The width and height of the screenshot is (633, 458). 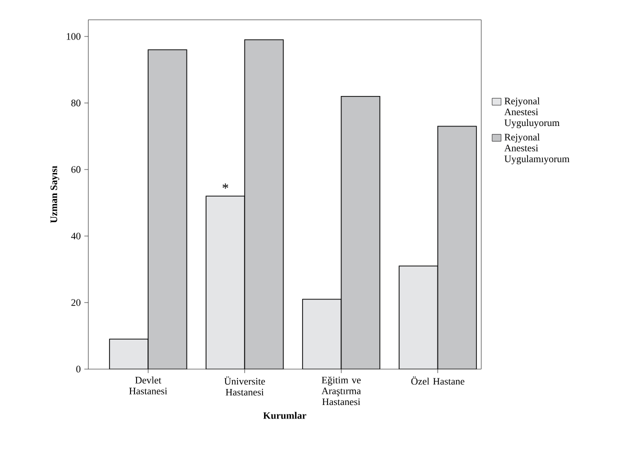 I want to click on y-tick-label: 0, so click(x=78, y=369).